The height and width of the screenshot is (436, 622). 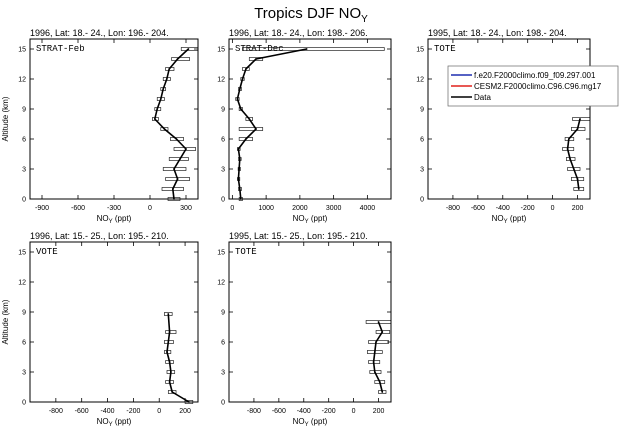 What do you see at coordinates (538, 86) in the screenshot?
I see `legend-label: CESM2.F2000climo.C96.C96.mg17` at bounding box center [538, 86].